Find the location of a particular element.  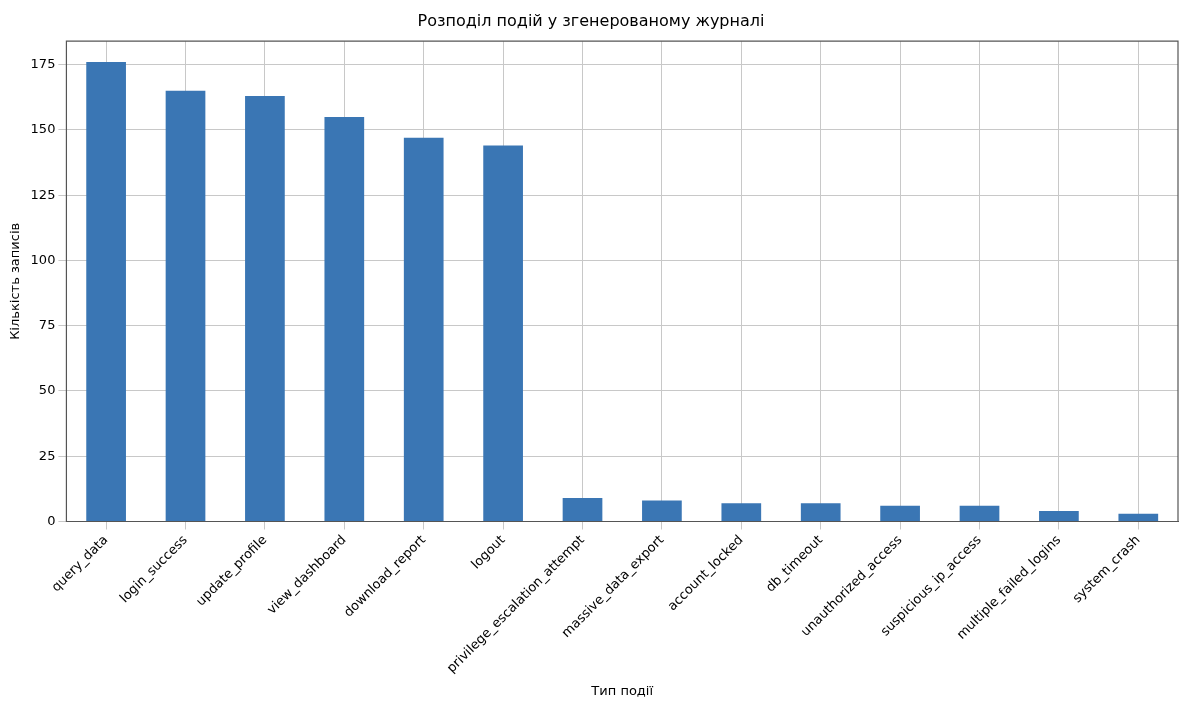

x-axis-title: Тип події is located at coordinates (622, 690).